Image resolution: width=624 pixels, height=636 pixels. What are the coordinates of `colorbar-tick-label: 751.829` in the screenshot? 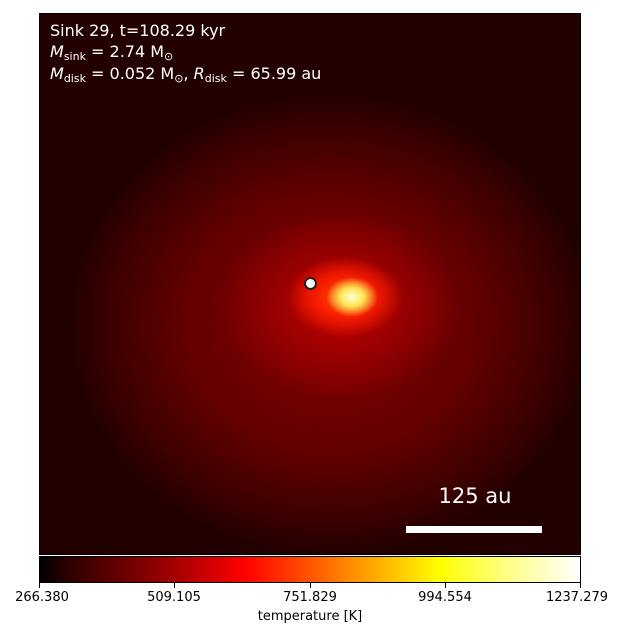 It's located at (310, 597).